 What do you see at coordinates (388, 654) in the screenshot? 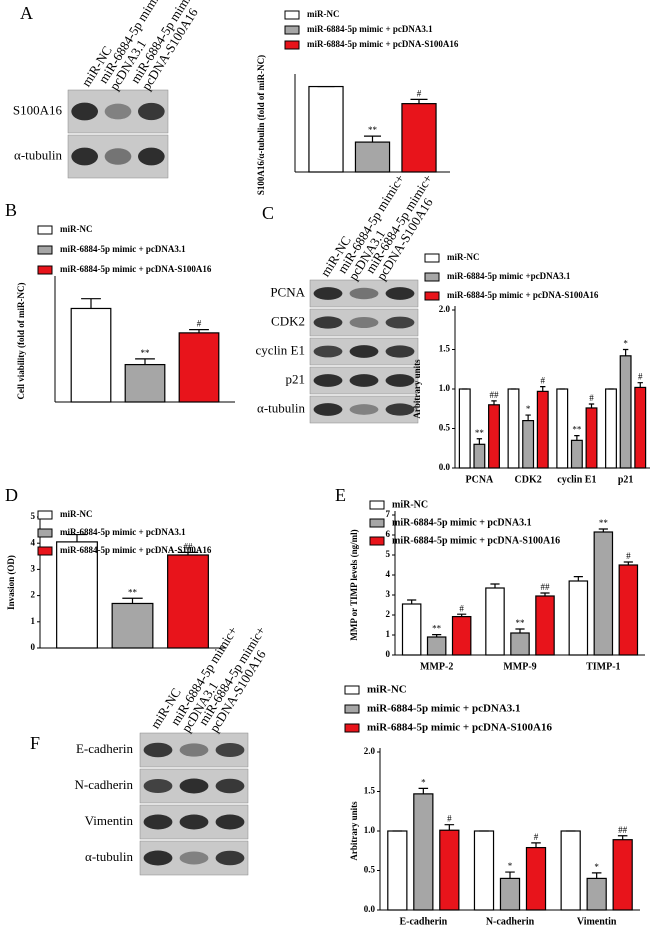
I see `y-tick-label: 0` at bounding box center [388, 654].